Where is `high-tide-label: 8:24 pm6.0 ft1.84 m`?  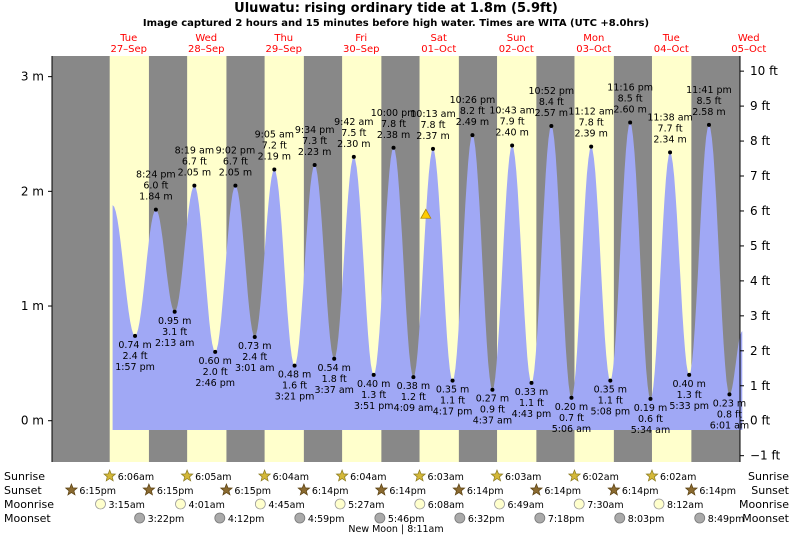 high-tide-label: 8:24 pm6.0 ft1.84 m is located at coordinates (156, 186).